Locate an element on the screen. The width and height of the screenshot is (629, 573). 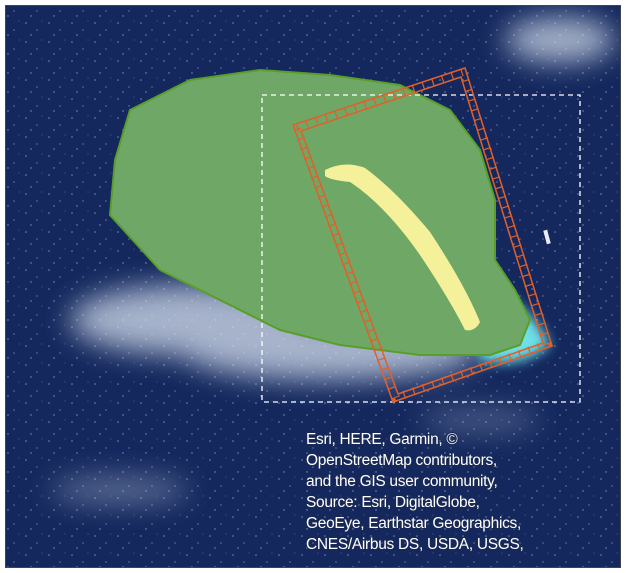
land-feature is located at coordinates (402, 247).